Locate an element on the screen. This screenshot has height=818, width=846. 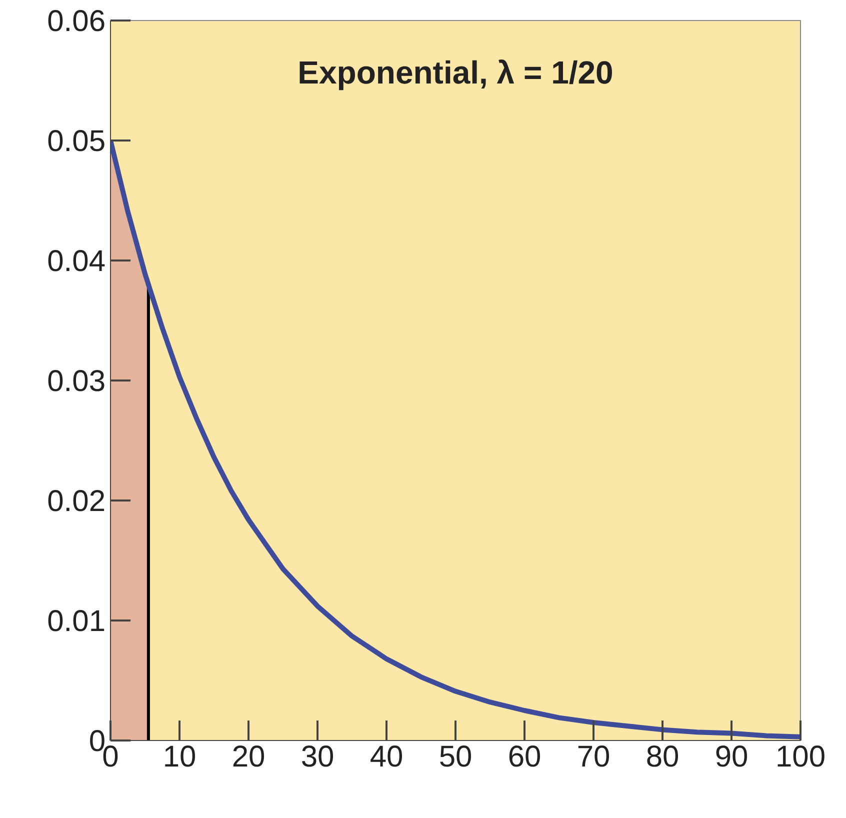
x-tick-label: 10 is located at coordinates (179, 757).